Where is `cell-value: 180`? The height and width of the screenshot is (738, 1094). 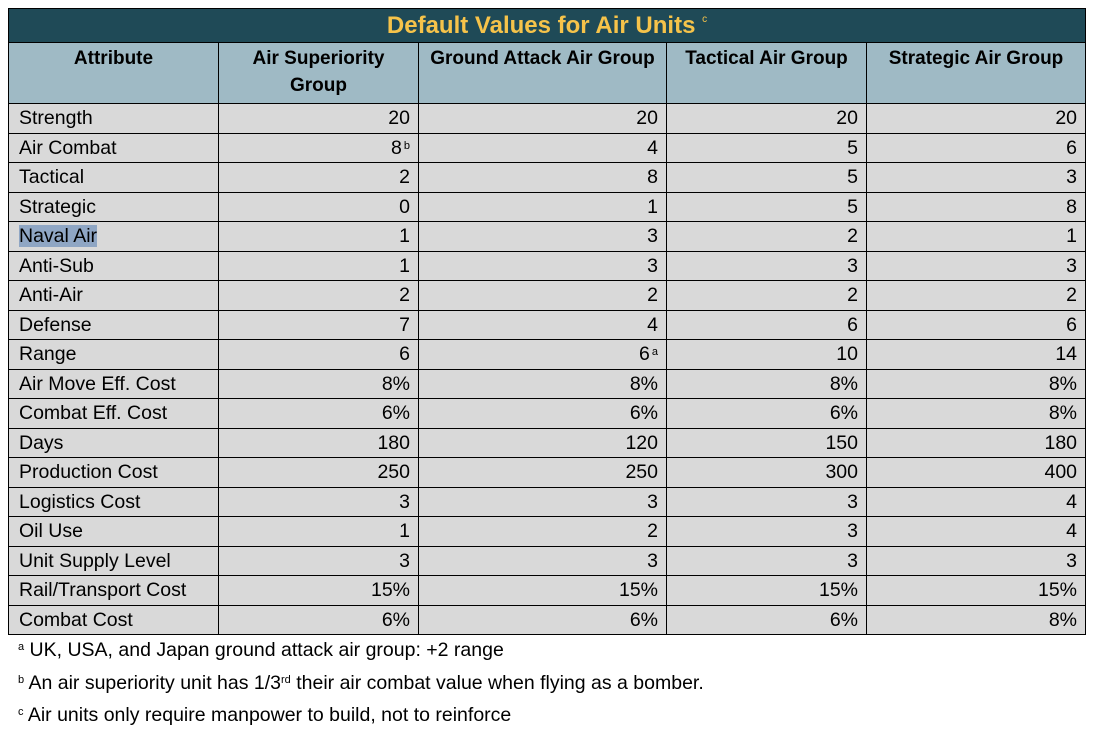 cell-value: 180 is located at coordinates (1061, 442).